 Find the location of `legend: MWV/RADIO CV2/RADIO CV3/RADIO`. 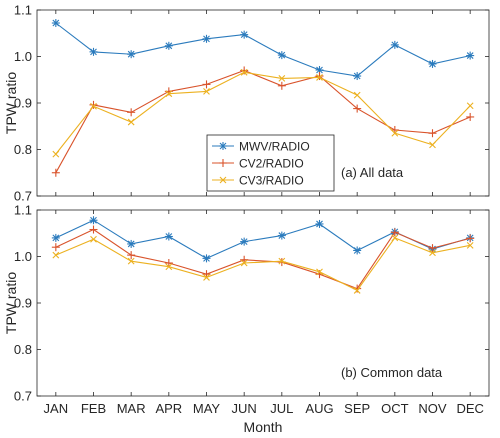

legend: MWV/RADIO CV2/RADIO CV3/RADIO is located at coordinates (270, 163).